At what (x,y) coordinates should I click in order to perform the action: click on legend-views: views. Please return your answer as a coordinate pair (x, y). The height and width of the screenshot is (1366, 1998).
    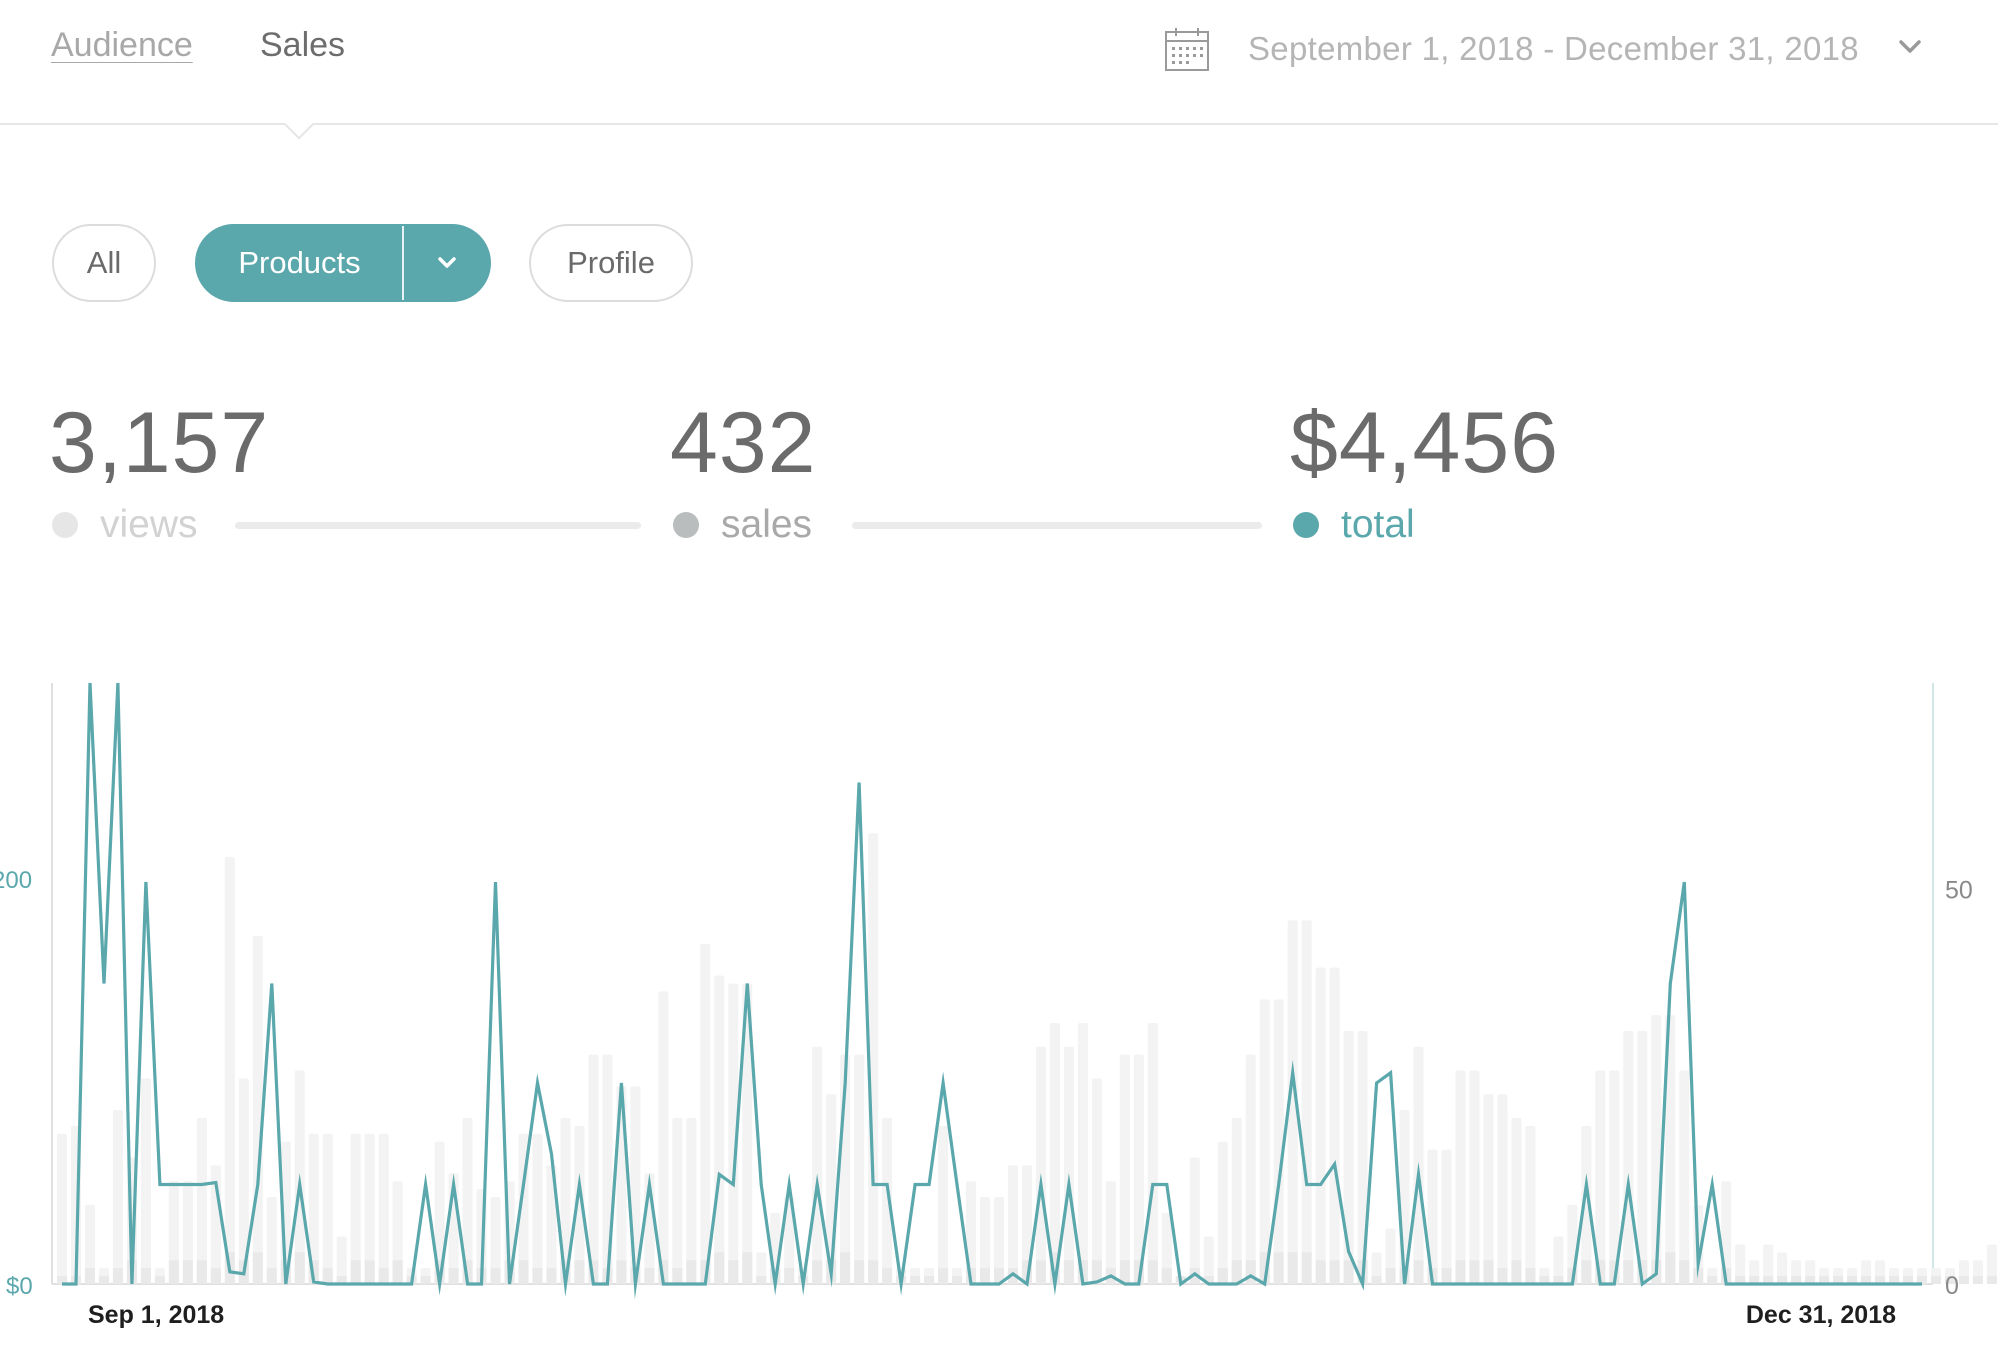
    Looking at the image, I should click on (125, 525).